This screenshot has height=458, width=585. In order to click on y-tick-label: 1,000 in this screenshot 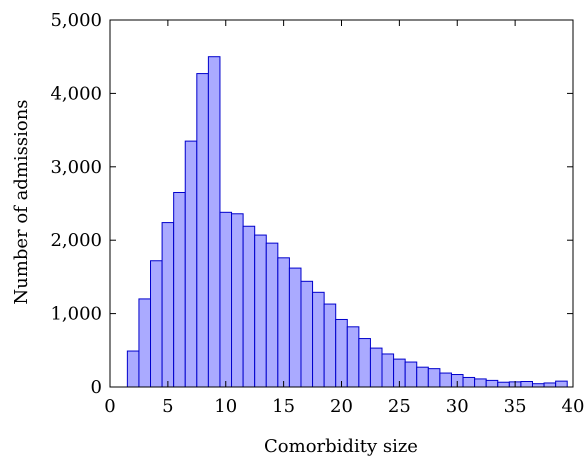, I will do `click(76, 314)`.